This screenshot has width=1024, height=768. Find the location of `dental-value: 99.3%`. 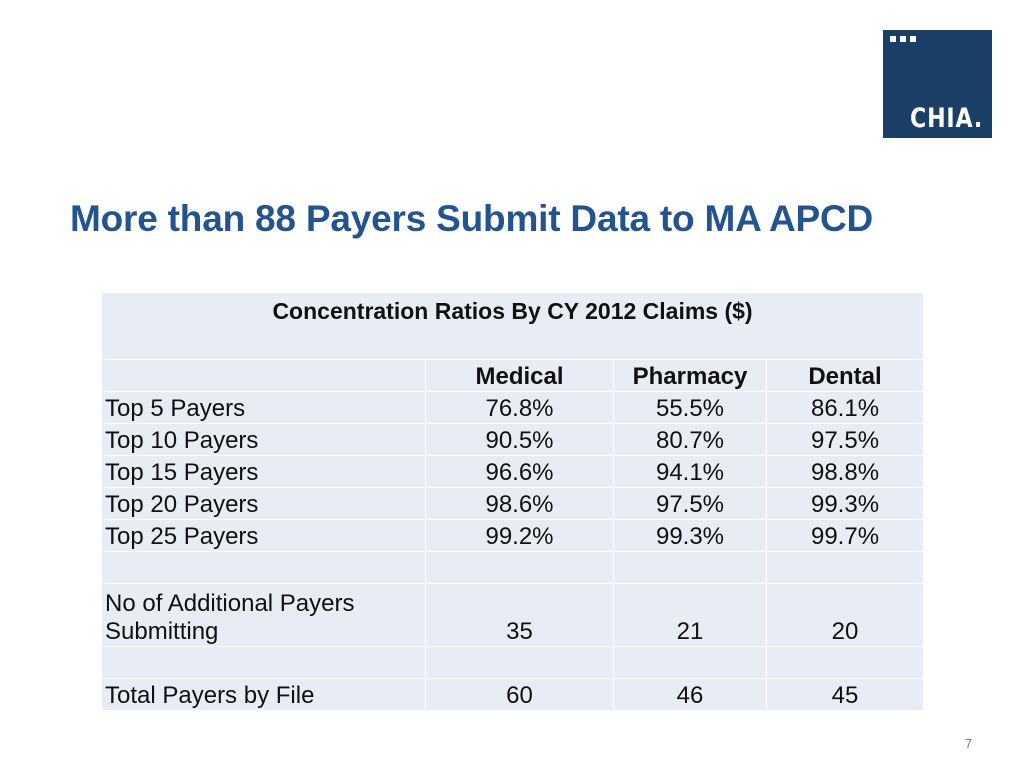

dental-value: 99.3% is located at coordinates (845, 503).